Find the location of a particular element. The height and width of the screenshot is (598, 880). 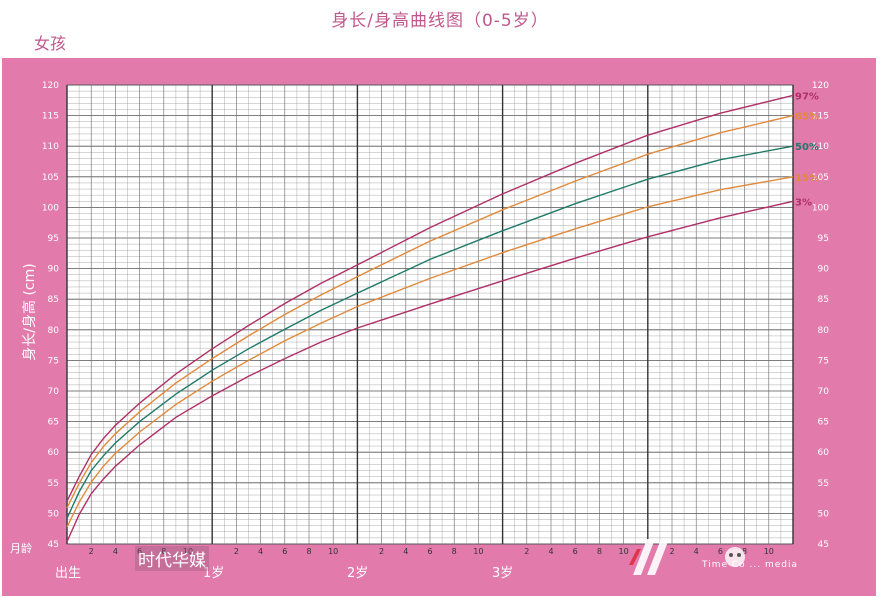

watermark-logo-icon is located at coordinates (687, 557).